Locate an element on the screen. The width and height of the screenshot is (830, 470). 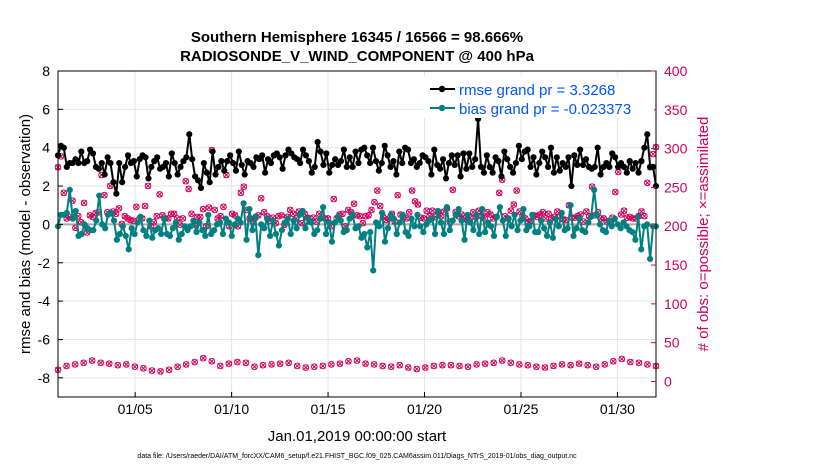
x-tick-label: 01/05 is located at coordinates (135, 409).